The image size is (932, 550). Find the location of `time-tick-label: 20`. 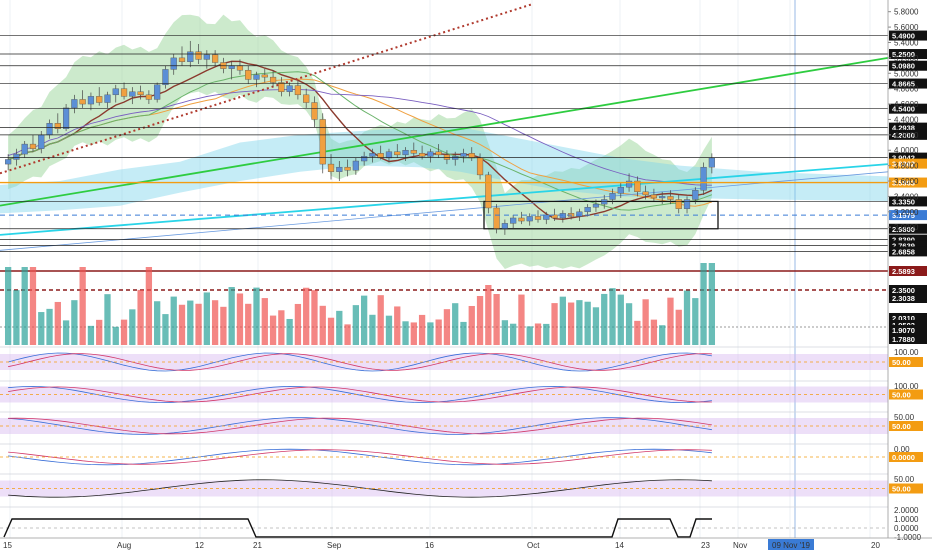

time-tick-label: 20 is located at coordinates (875, 545).